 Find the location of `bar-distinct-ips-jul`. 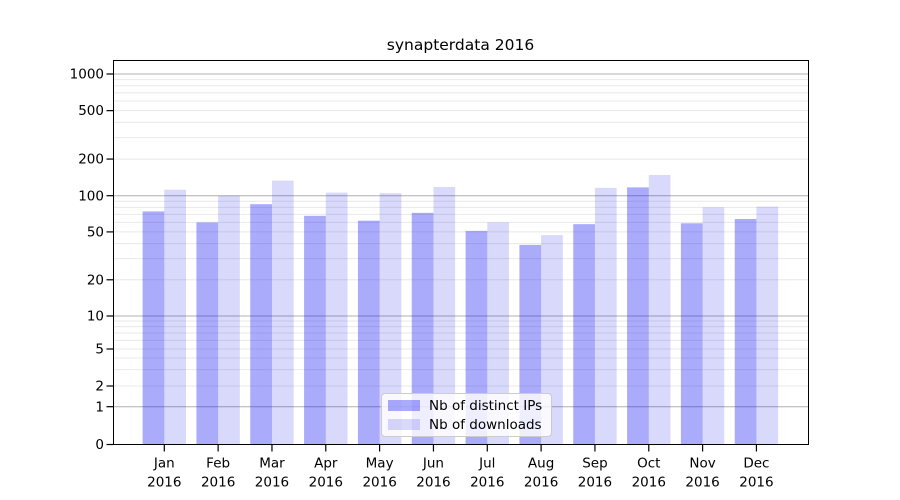

bar-distinct-ips-jul is located at coordinates (476, 337).